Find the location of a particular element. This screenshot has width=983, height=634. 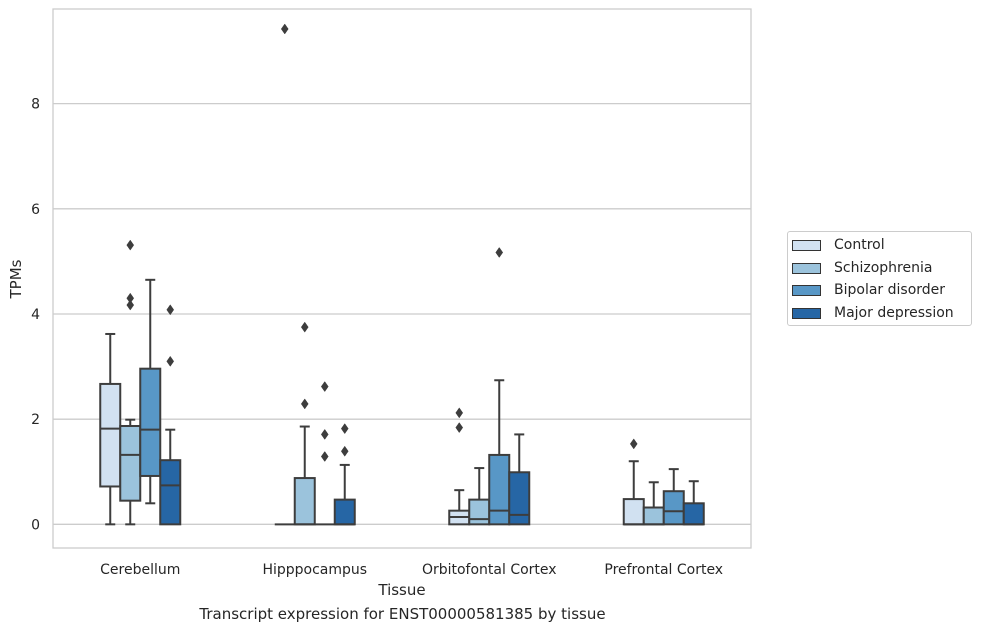

x-axis-title: Tissue is located at coordinates (401, 590).